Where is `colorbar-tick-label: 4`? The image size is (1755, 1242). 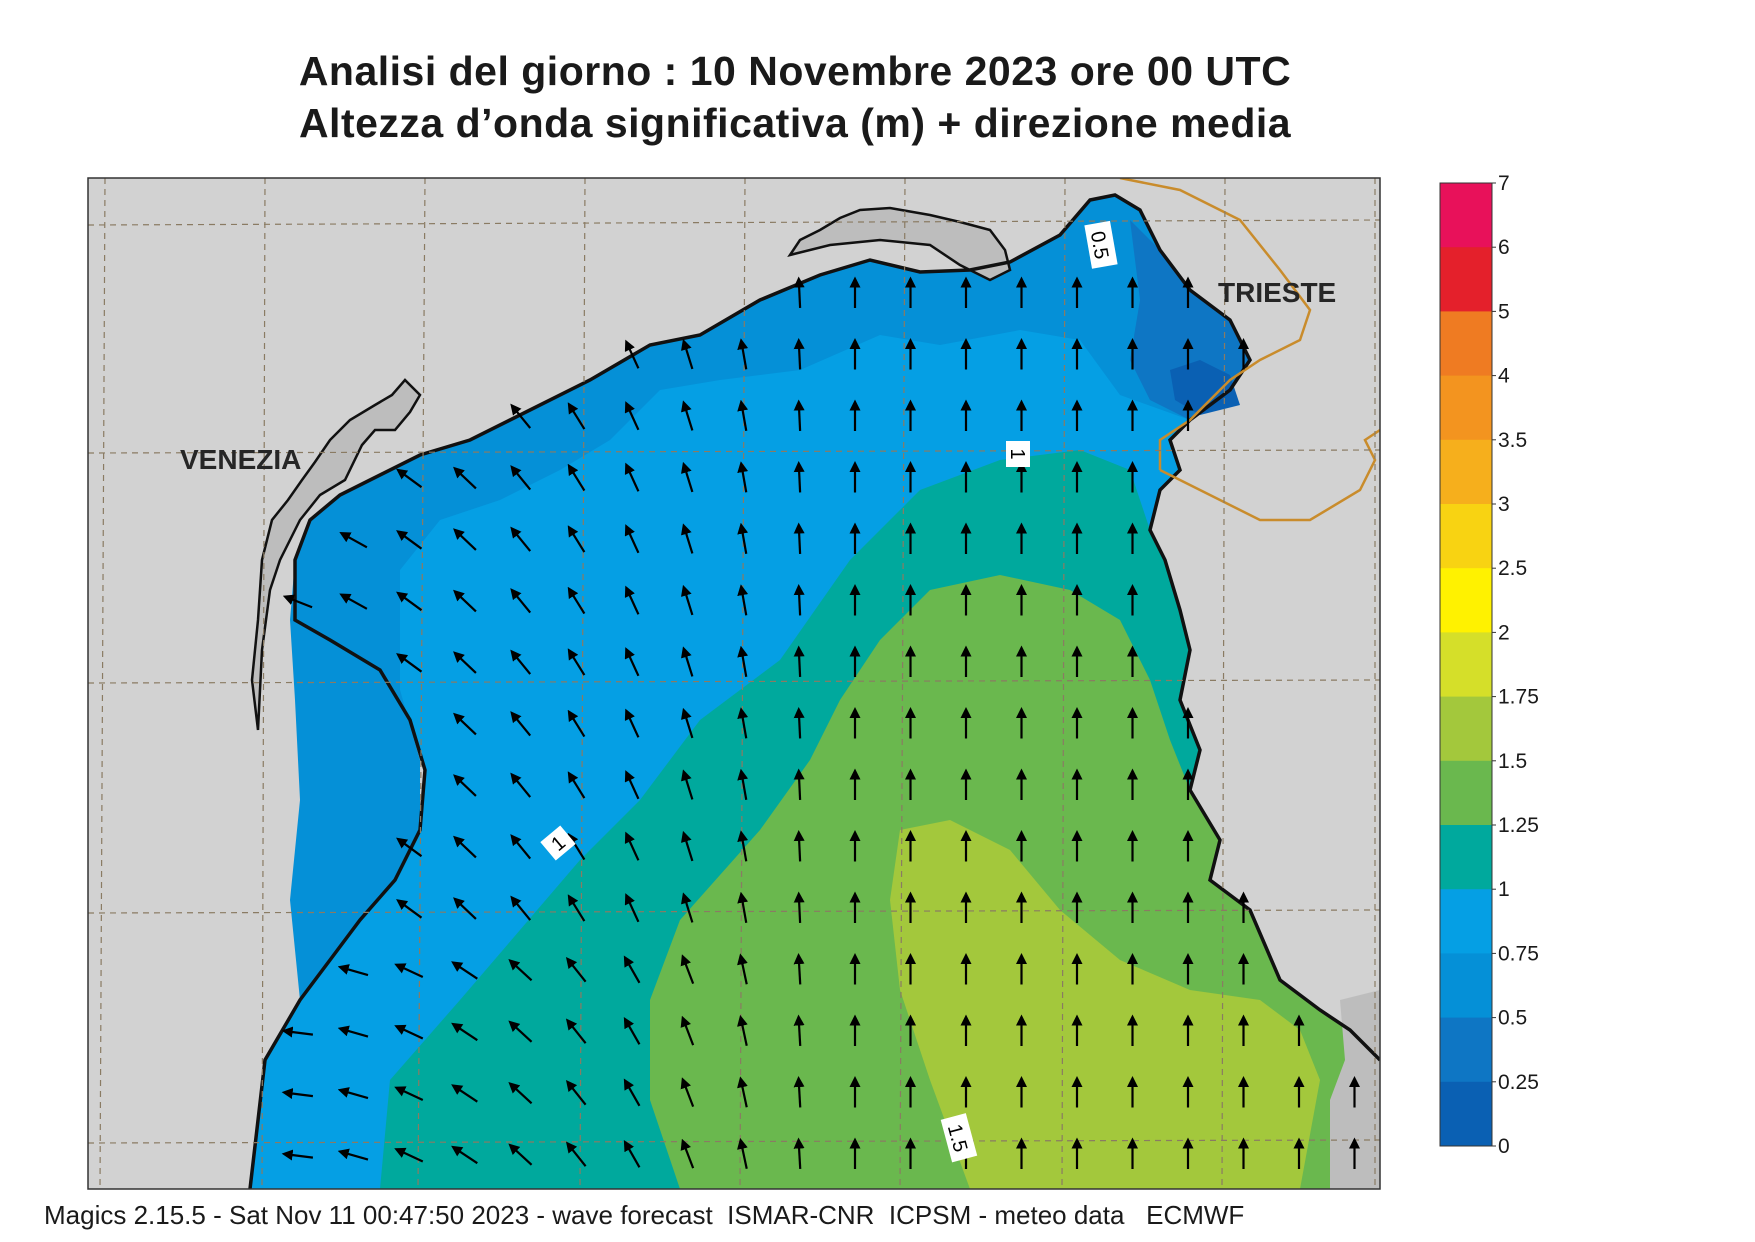
colorbar-tick-label: 4 is located at coordinates (1504, 376).